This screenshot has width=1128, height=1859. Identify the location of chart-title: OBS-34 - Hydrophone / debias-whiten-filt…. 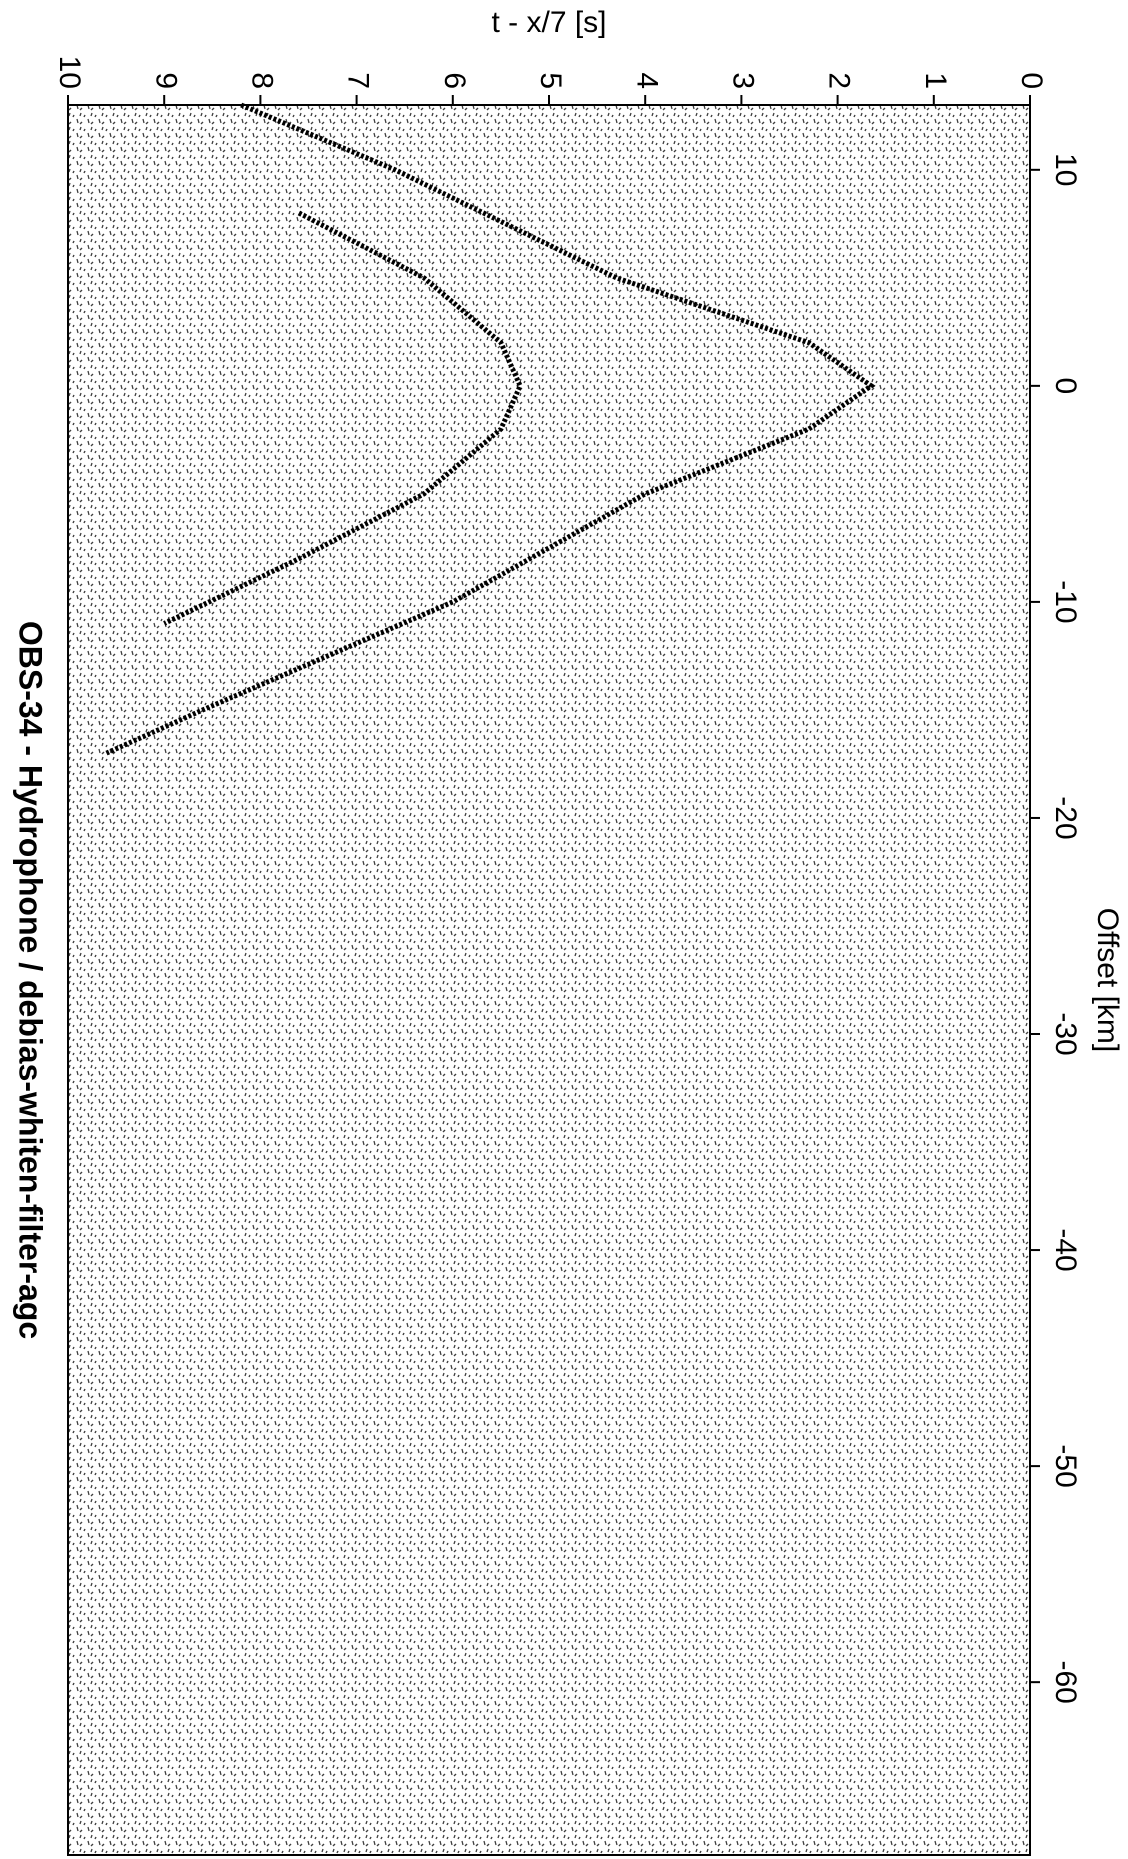
(31, 980).